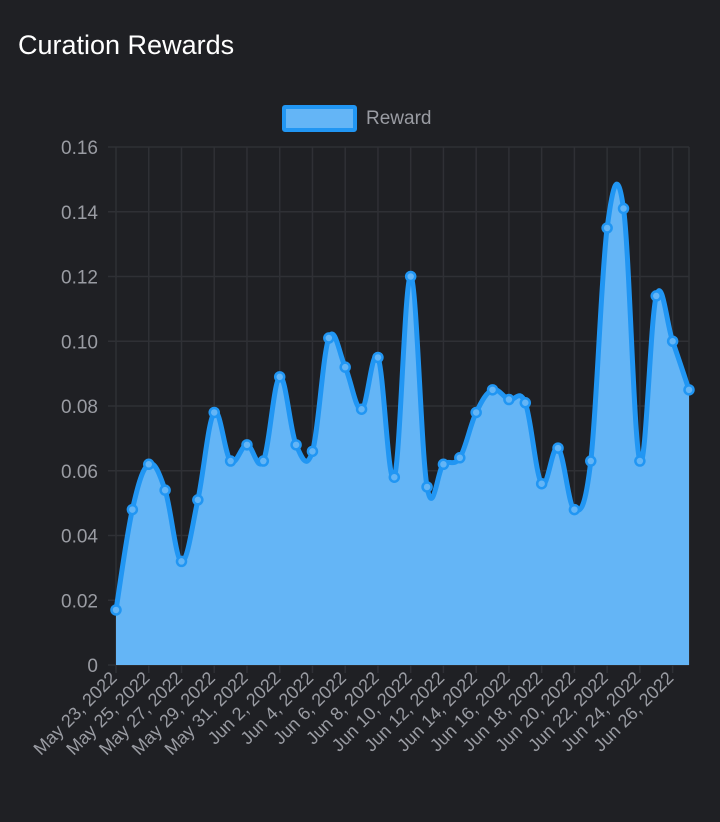 This screenshot has height=822, width=720. I want to click on y-axis-ticks: 0 0.02 0.04 0.06 0.08 0.10 0.12 0.14 0.16, so click(79, 407).